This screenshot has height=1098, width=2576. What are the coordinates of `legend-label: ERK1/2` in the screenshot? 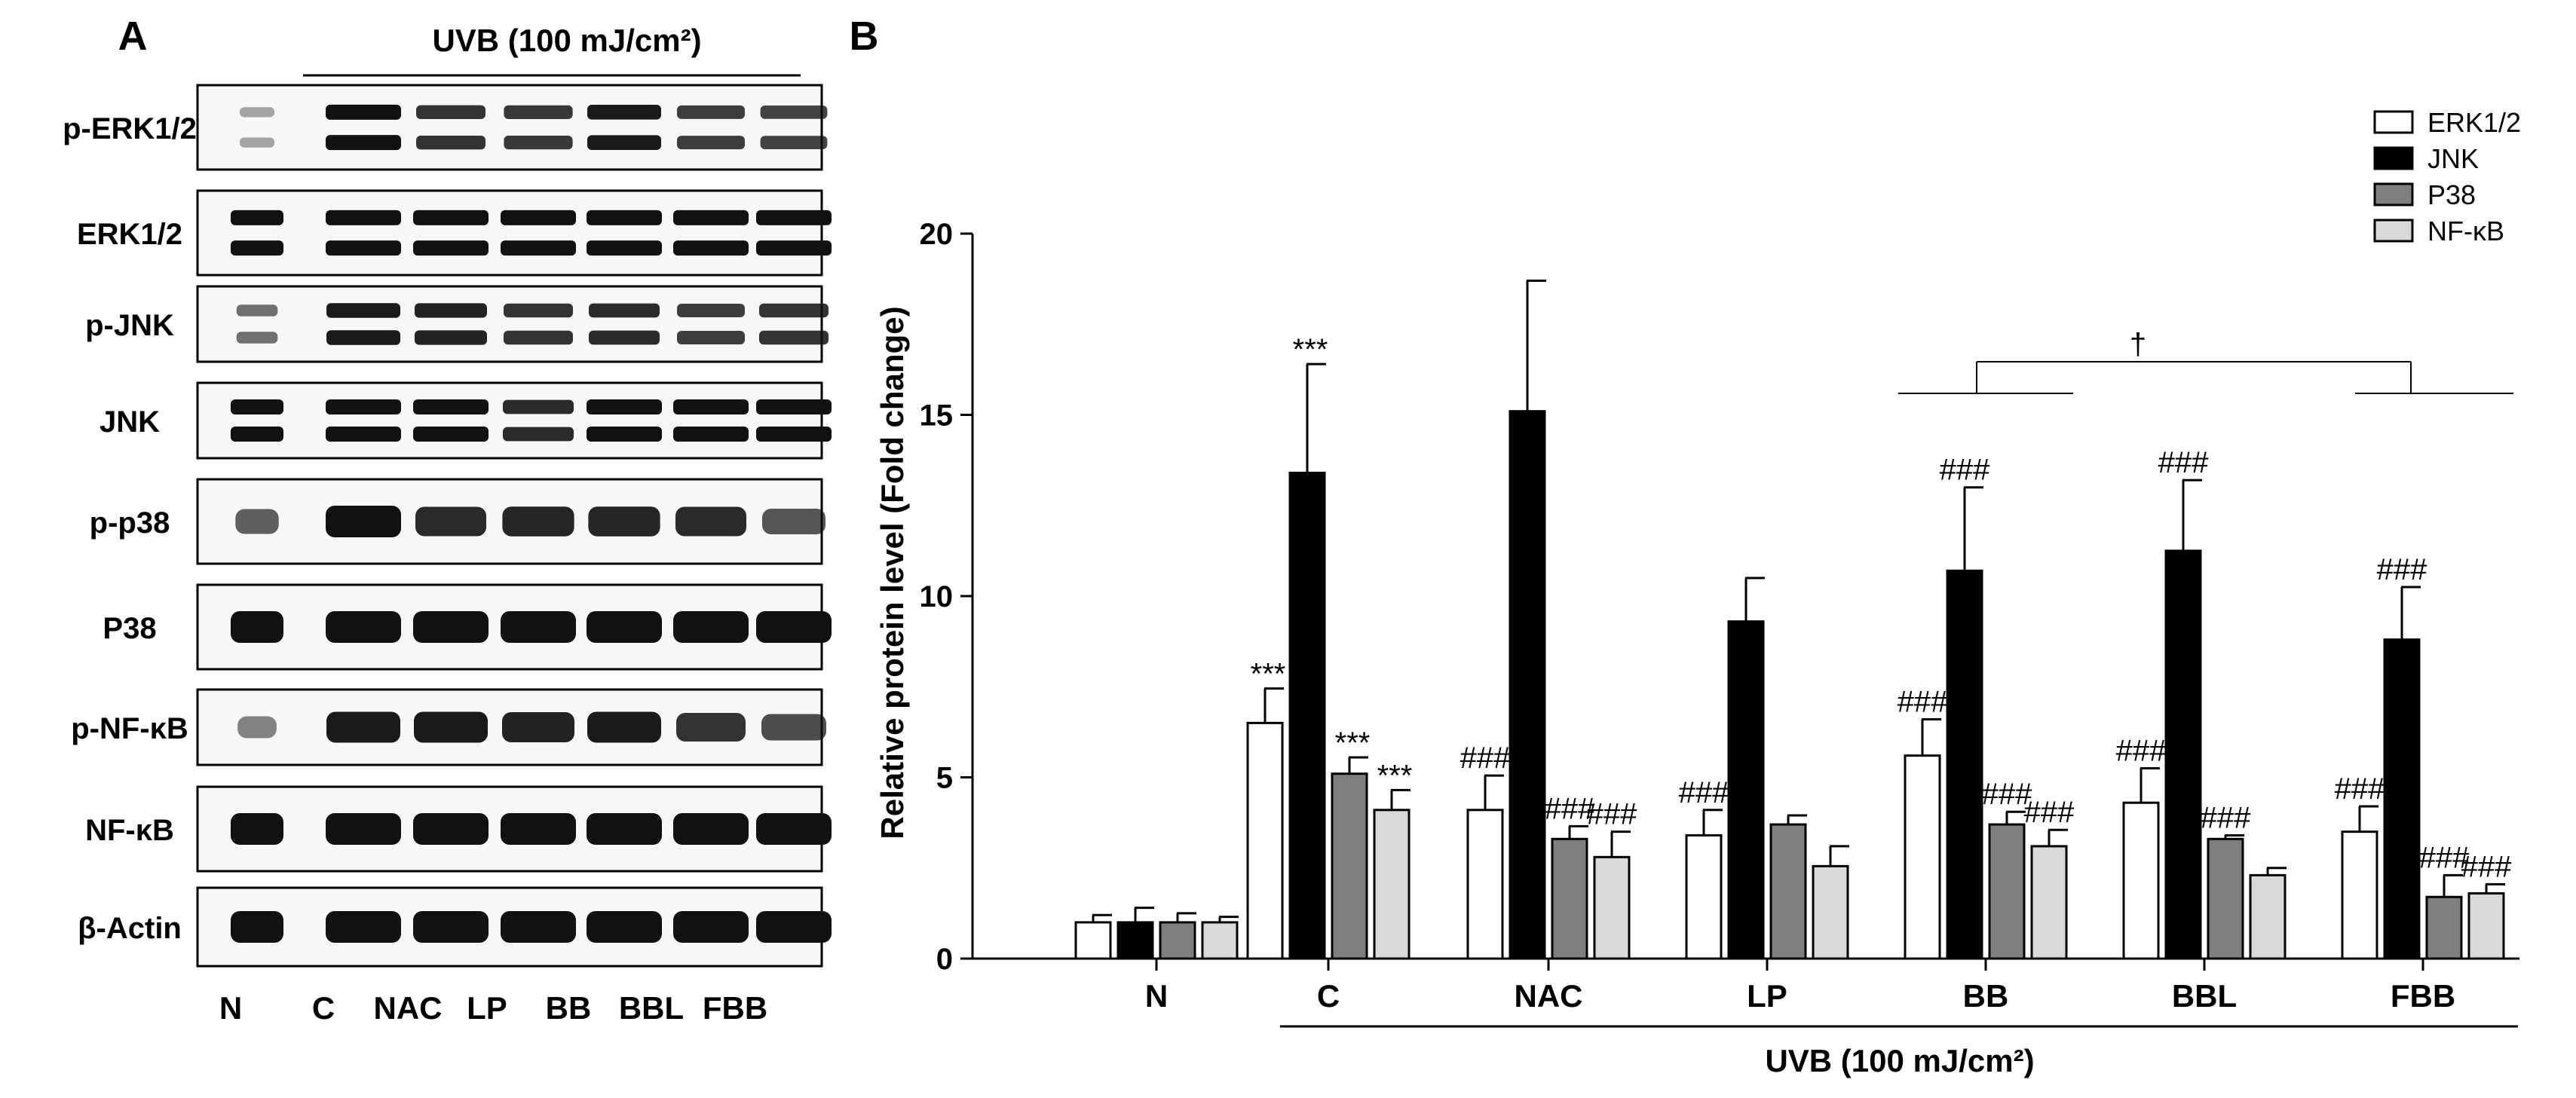 It's located at (2474, 122).